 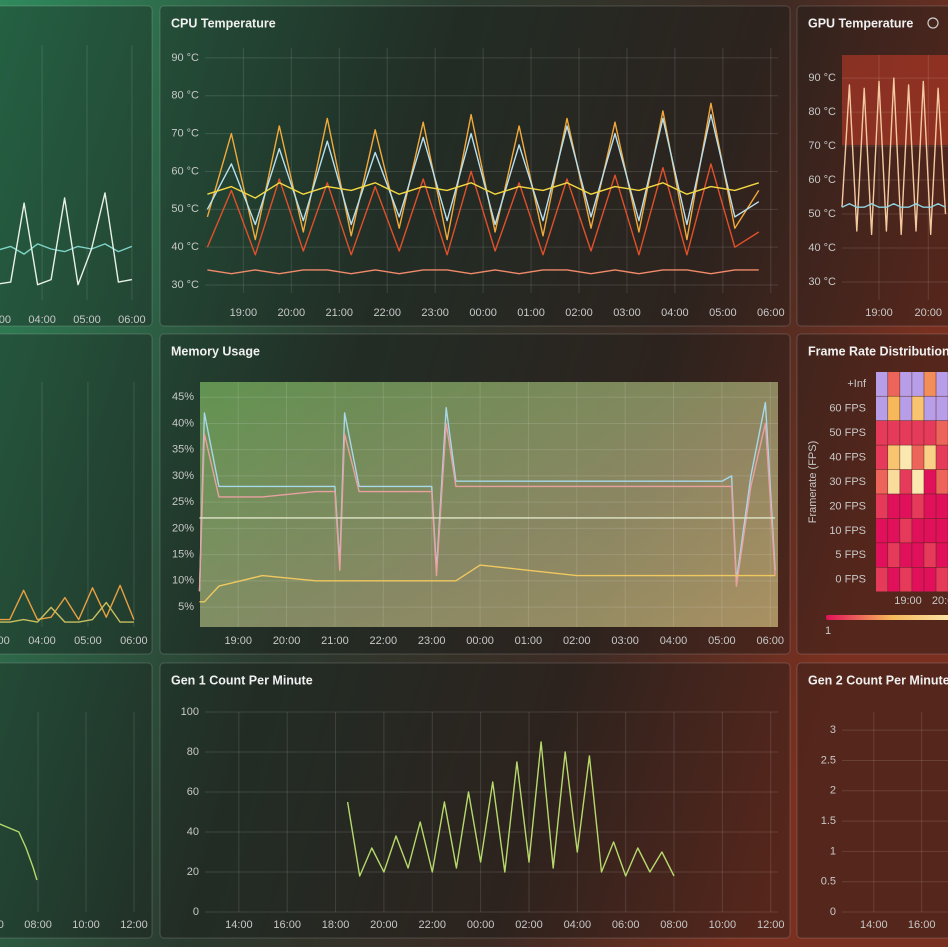 What do you see at coordinates (183, 555) in the screenshot?
I see `y-tick-label: 15%` at bounding box center [183, 555].